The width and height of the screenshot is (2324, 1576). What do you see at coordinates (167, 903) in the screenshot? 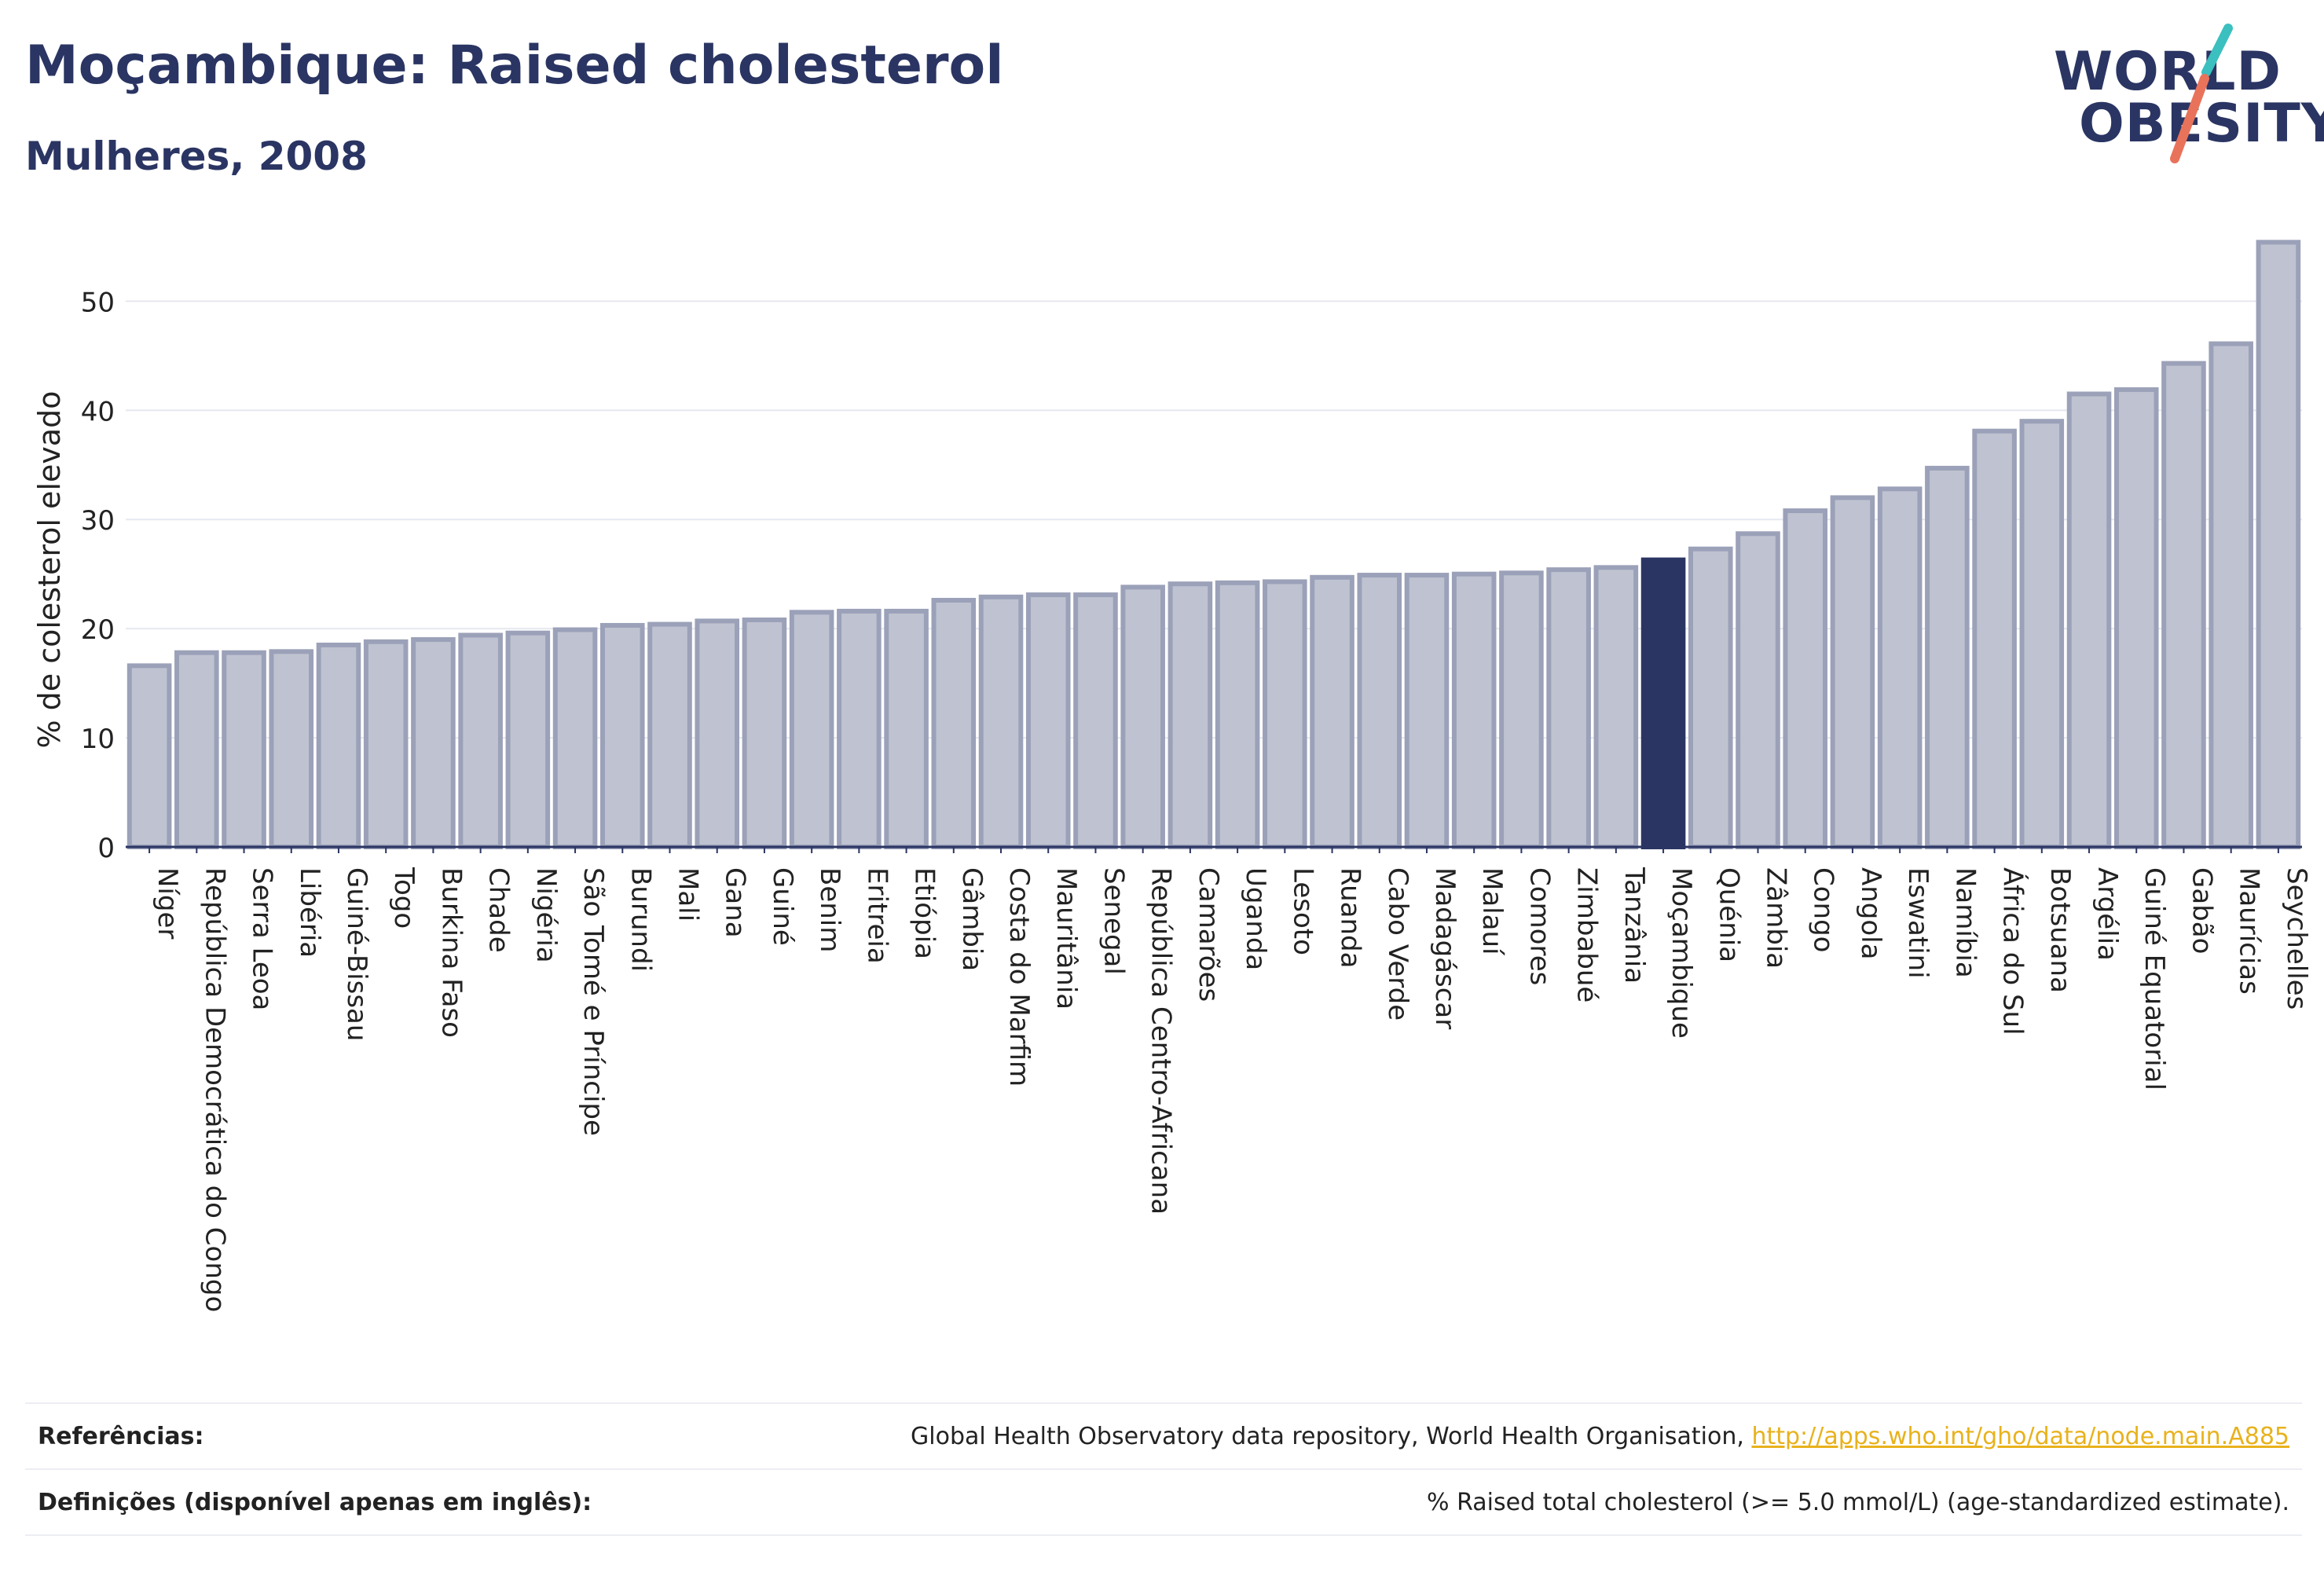
I see `x-tick-label: Níger` at bounding box center [167, 903].